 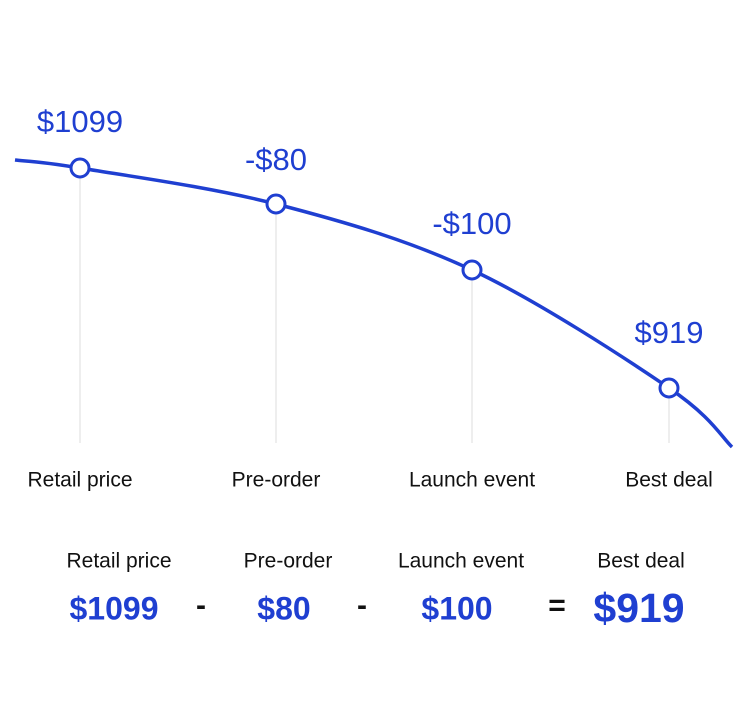 I want to click on summary-amount: $1099, so click(x=114, y=608).